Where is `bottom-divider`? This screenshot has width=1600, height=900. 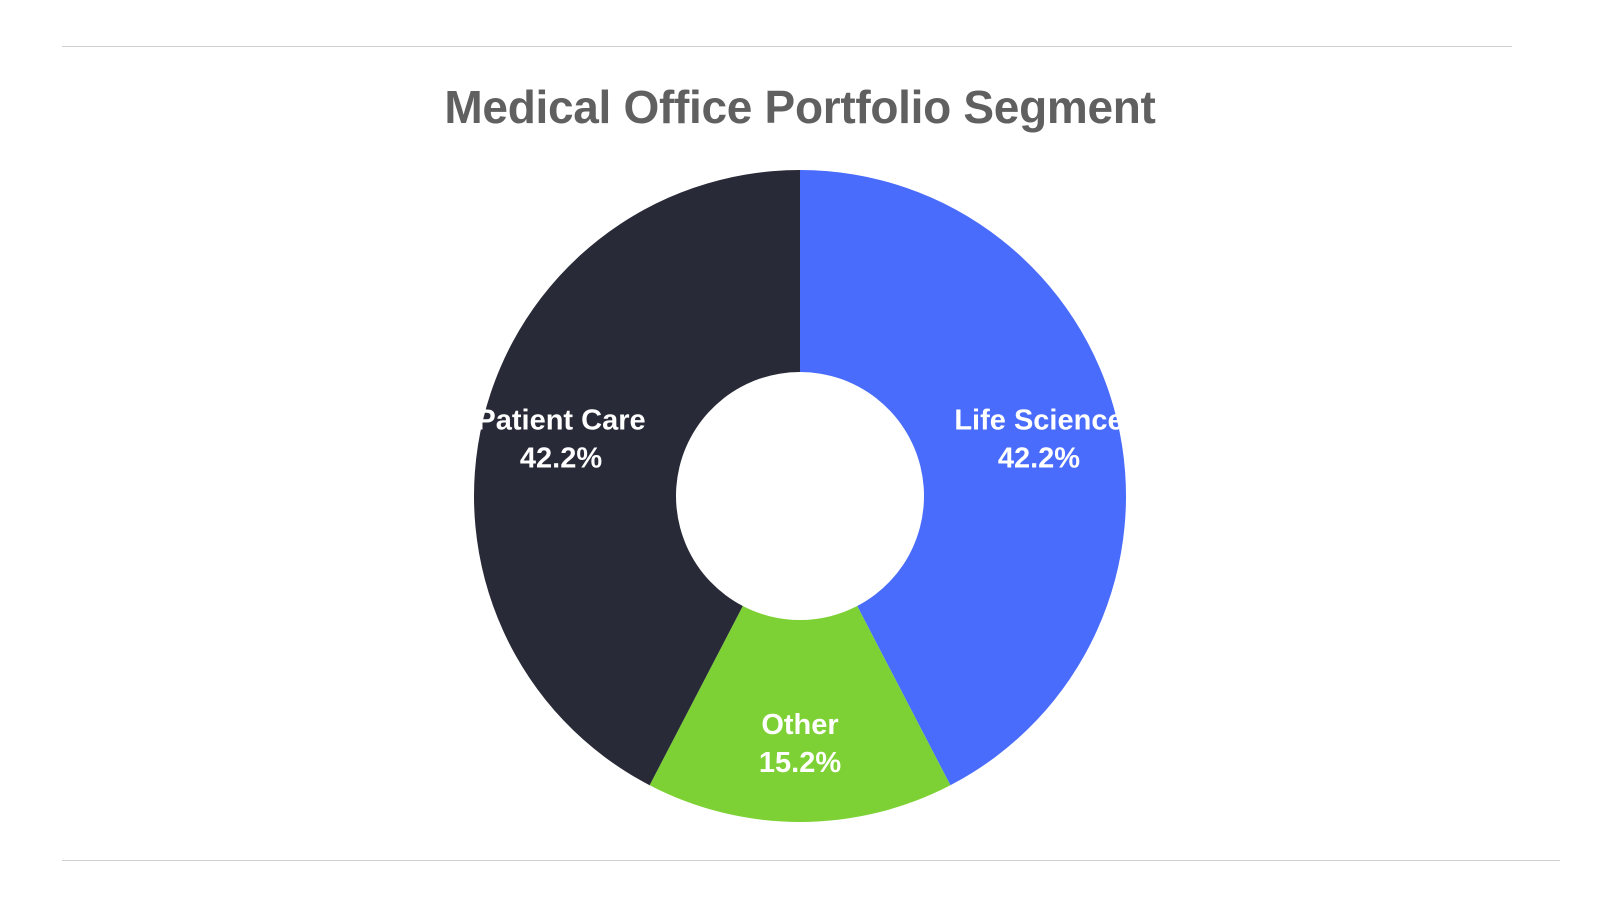 bottom-divider is located at coordinates (811, 860).